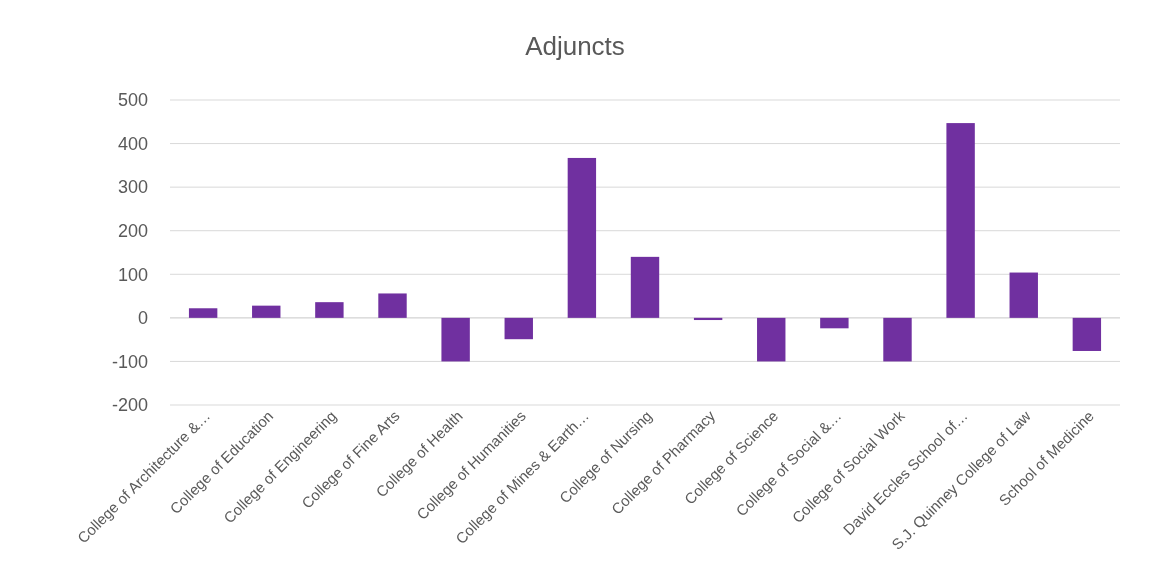  What do you see at coordinates (132, 100) in the screenshot?
I see `y-tick-label: 500` at bounding box center [132, 100].